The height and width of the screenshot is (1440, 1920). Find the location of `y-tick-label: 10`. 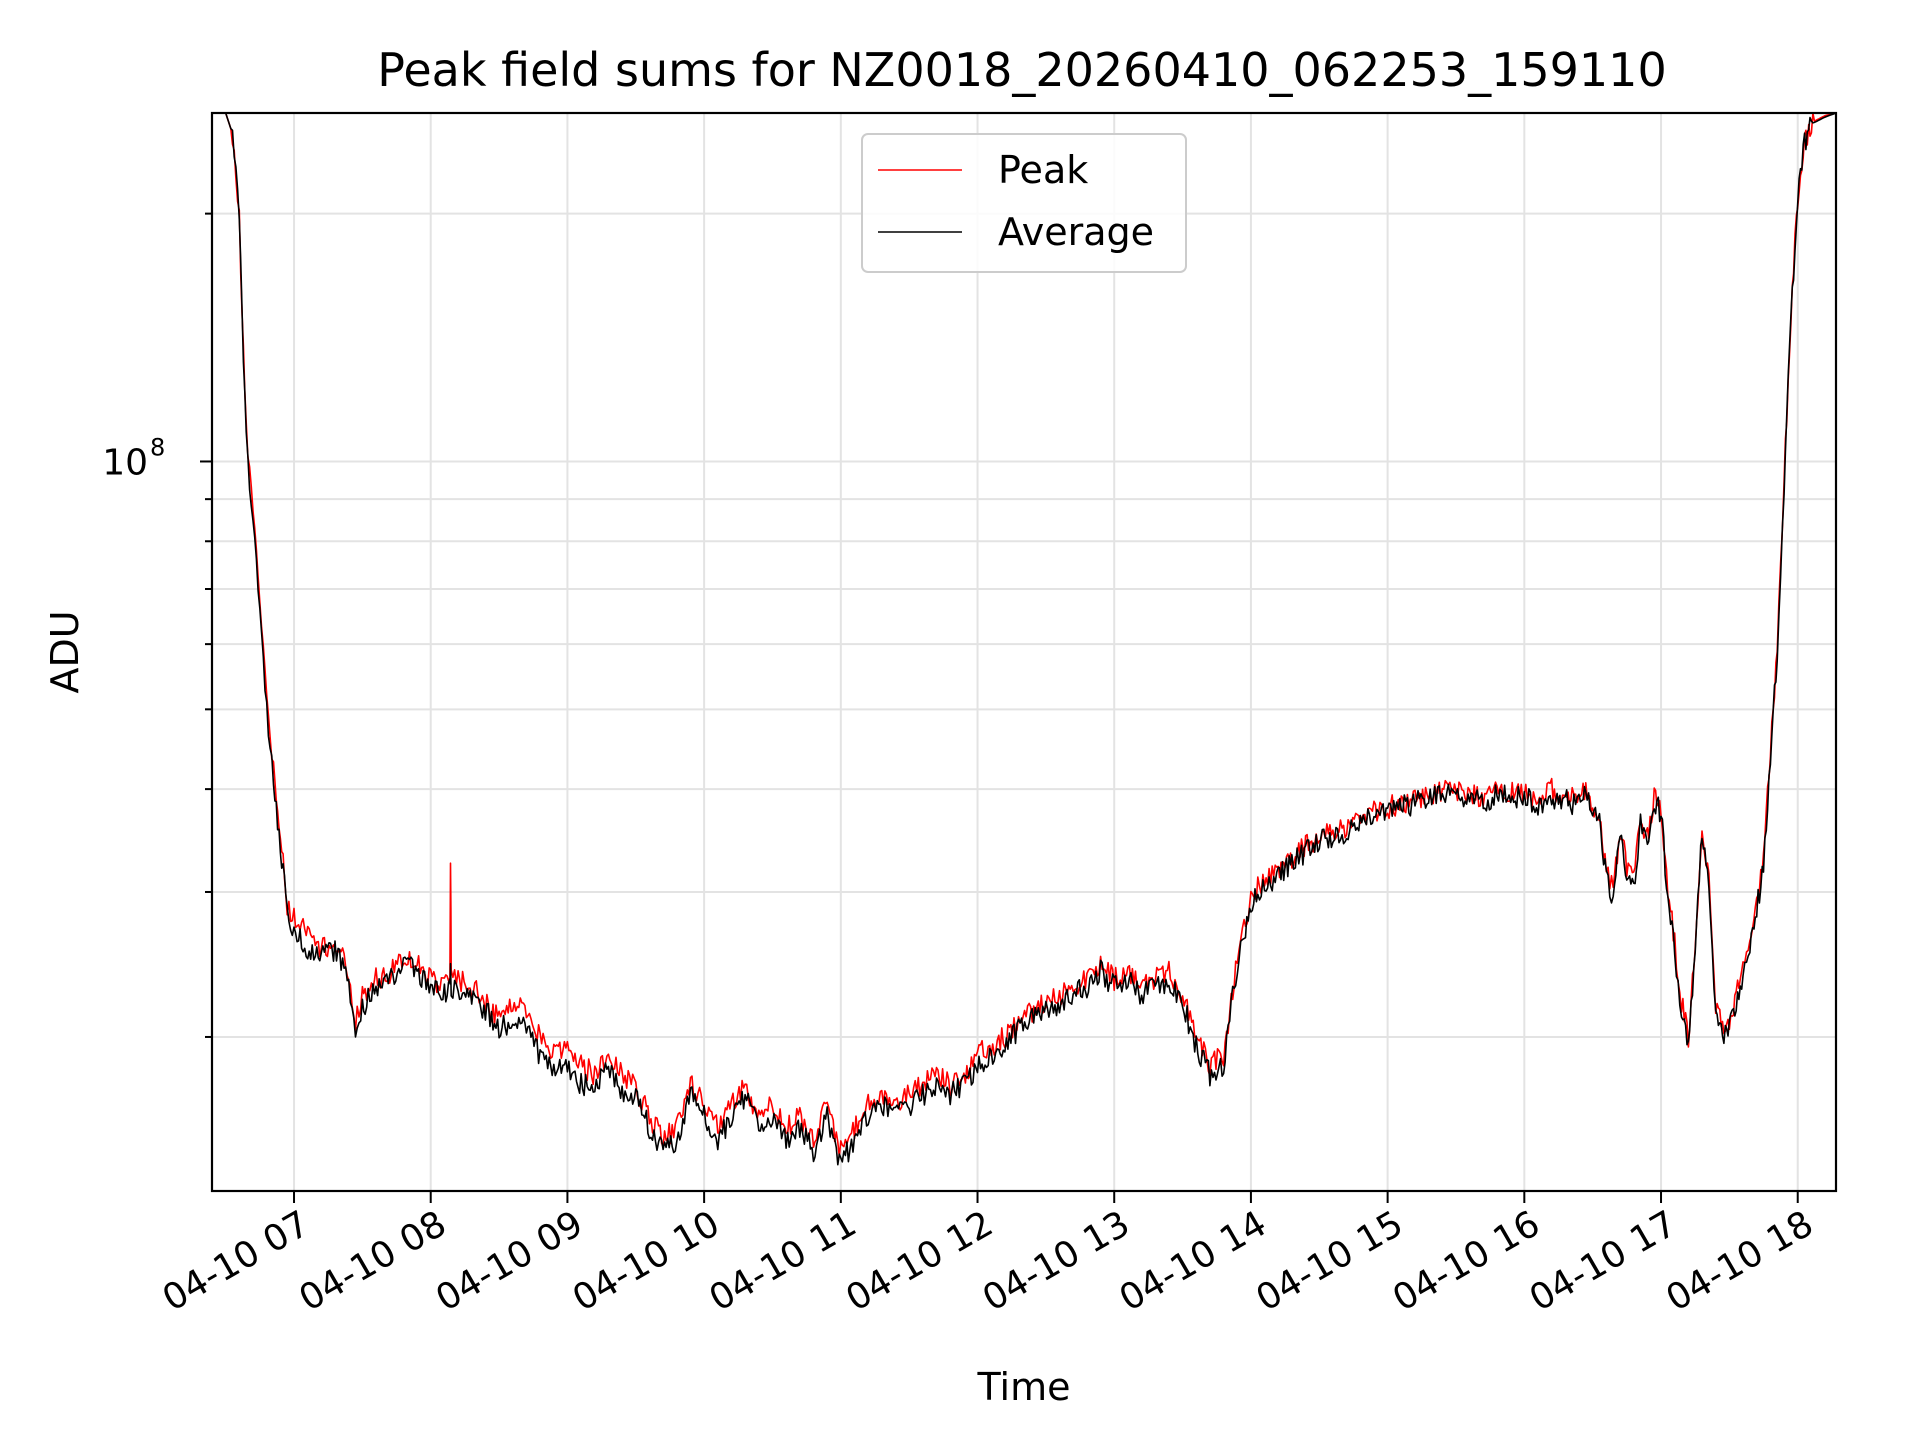

y-tick-label: 10 is located at coordinates (125, 462).